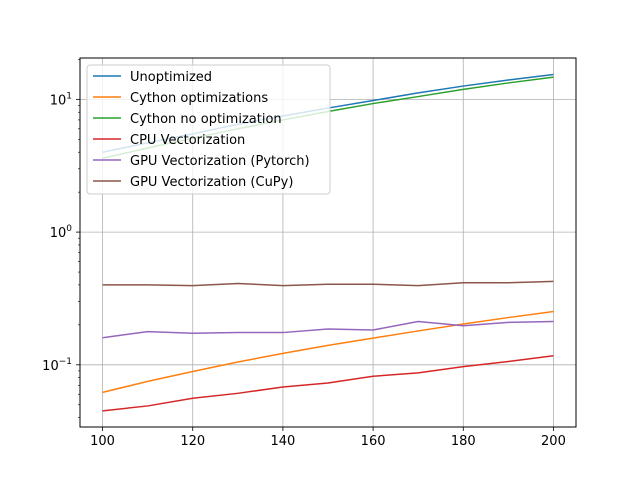  I want to click on y-tick-label-exponent: 1, so click(69, 96).